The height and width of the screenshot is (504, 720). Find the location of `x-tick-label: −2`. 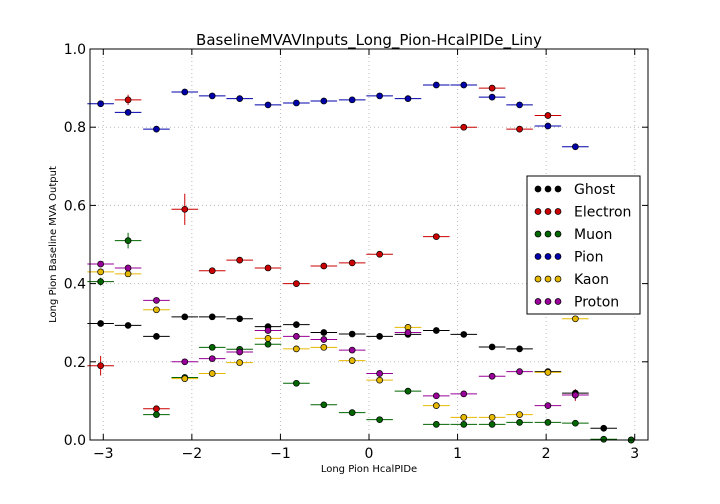

x-tick-label: −2 is located at coordinates (192, 454).